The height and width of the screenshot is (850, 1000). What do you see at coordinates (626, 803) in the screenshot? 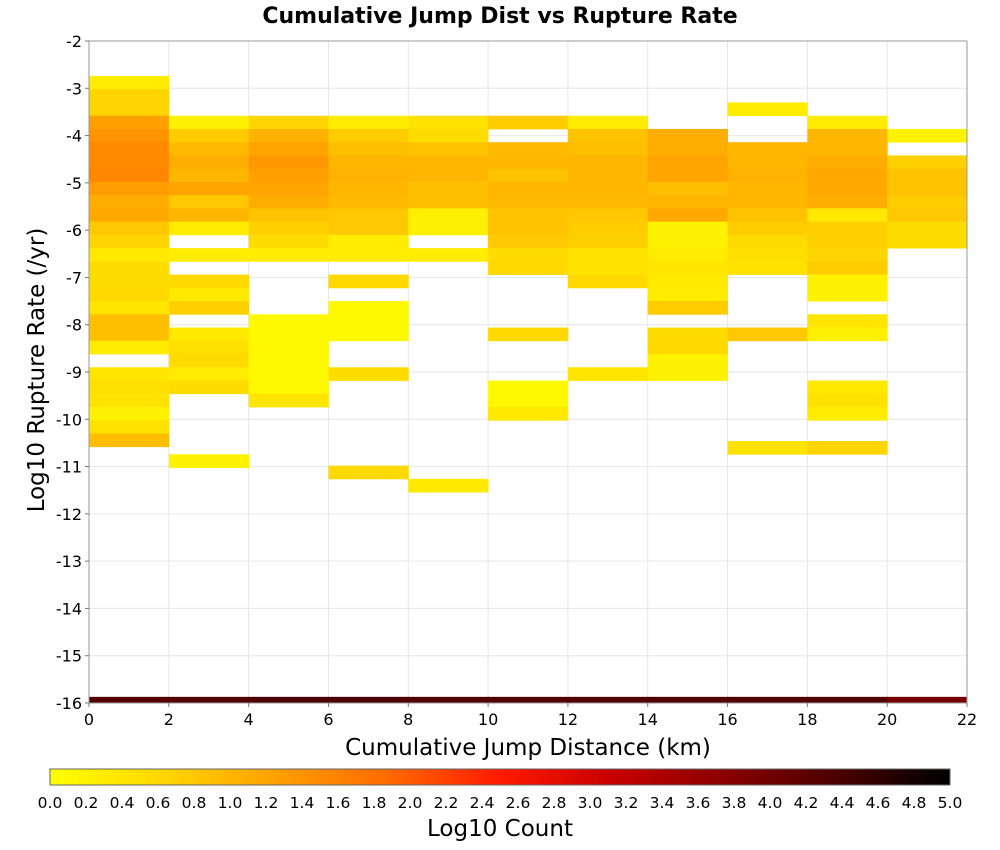
I see `colorbar-tick-label: 3.2` at bounding box center [626, 803].